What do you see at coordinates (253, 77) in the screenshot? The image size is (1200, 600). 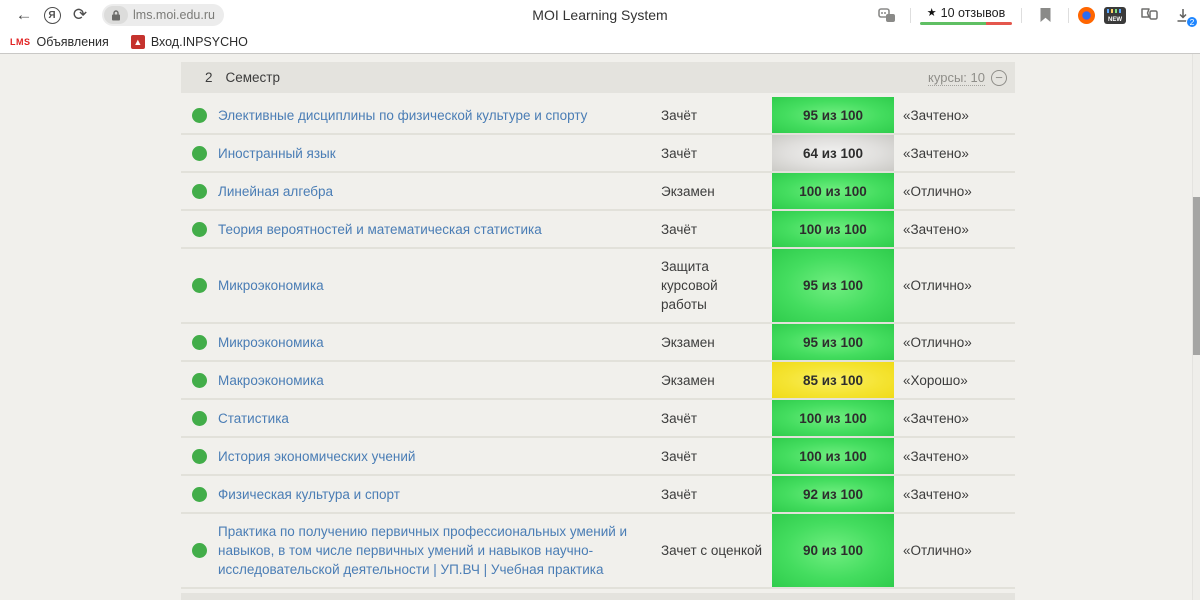 I see `semester-label: Семестр` at bounding box center [253, 77].